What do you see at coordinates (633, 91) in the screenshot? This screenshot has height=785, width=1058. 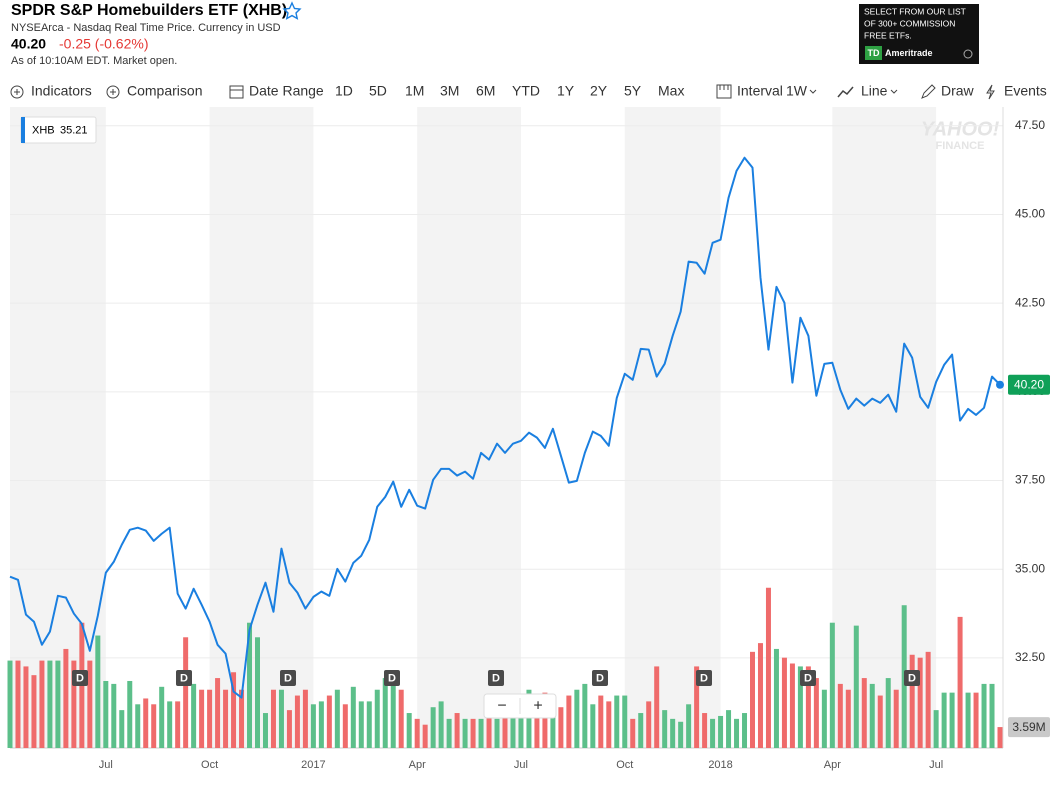 I see `toolbar-item: 5Y` at bounding box center [633, 91].